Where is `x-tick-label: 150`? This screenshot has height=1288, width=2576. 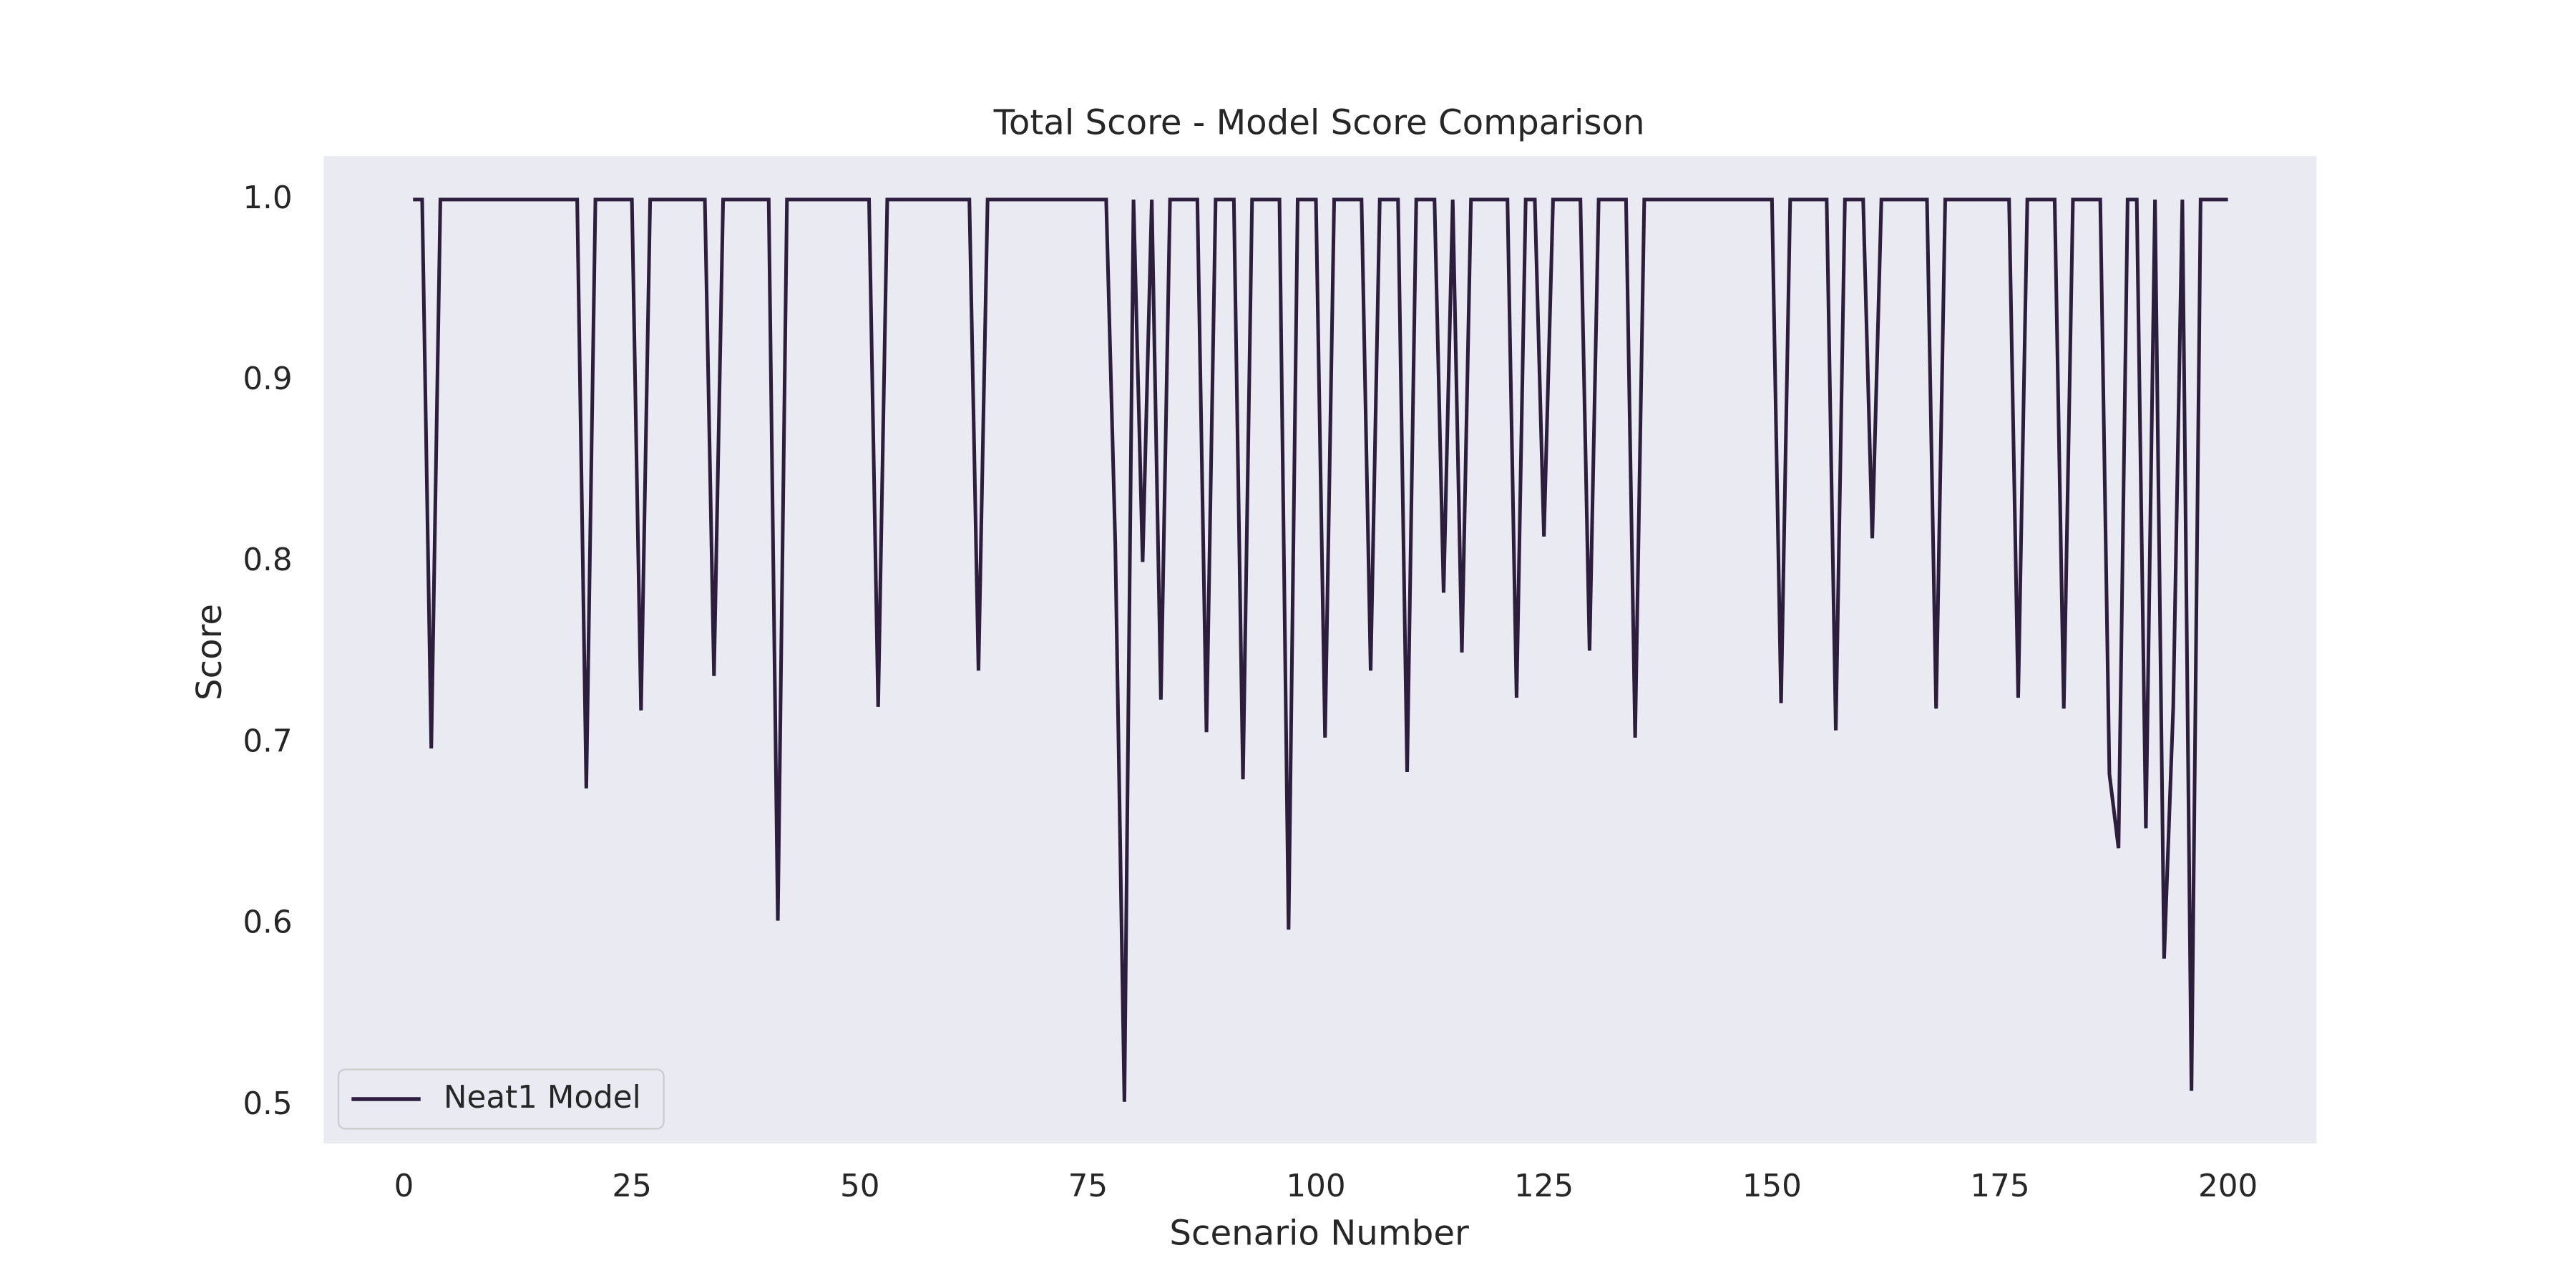 x-tick-label: 150 is located at coordinates (1772, 1186).